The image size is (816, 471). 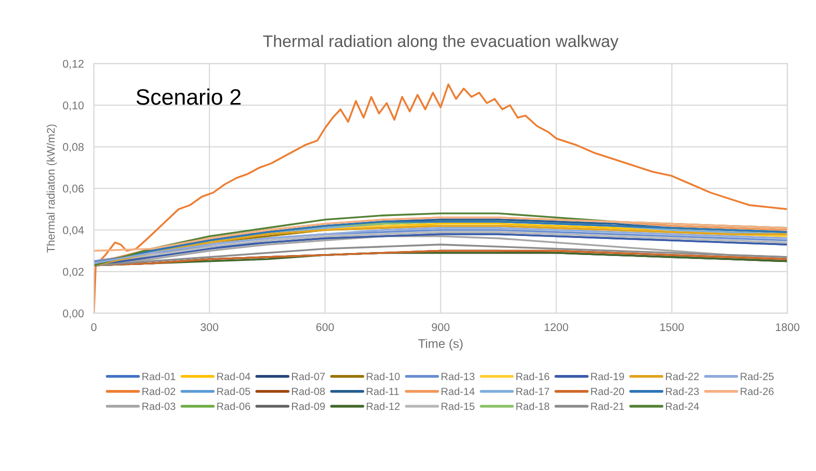 I want to click on legend-label: Rad-24, so click(x=682, y=406).